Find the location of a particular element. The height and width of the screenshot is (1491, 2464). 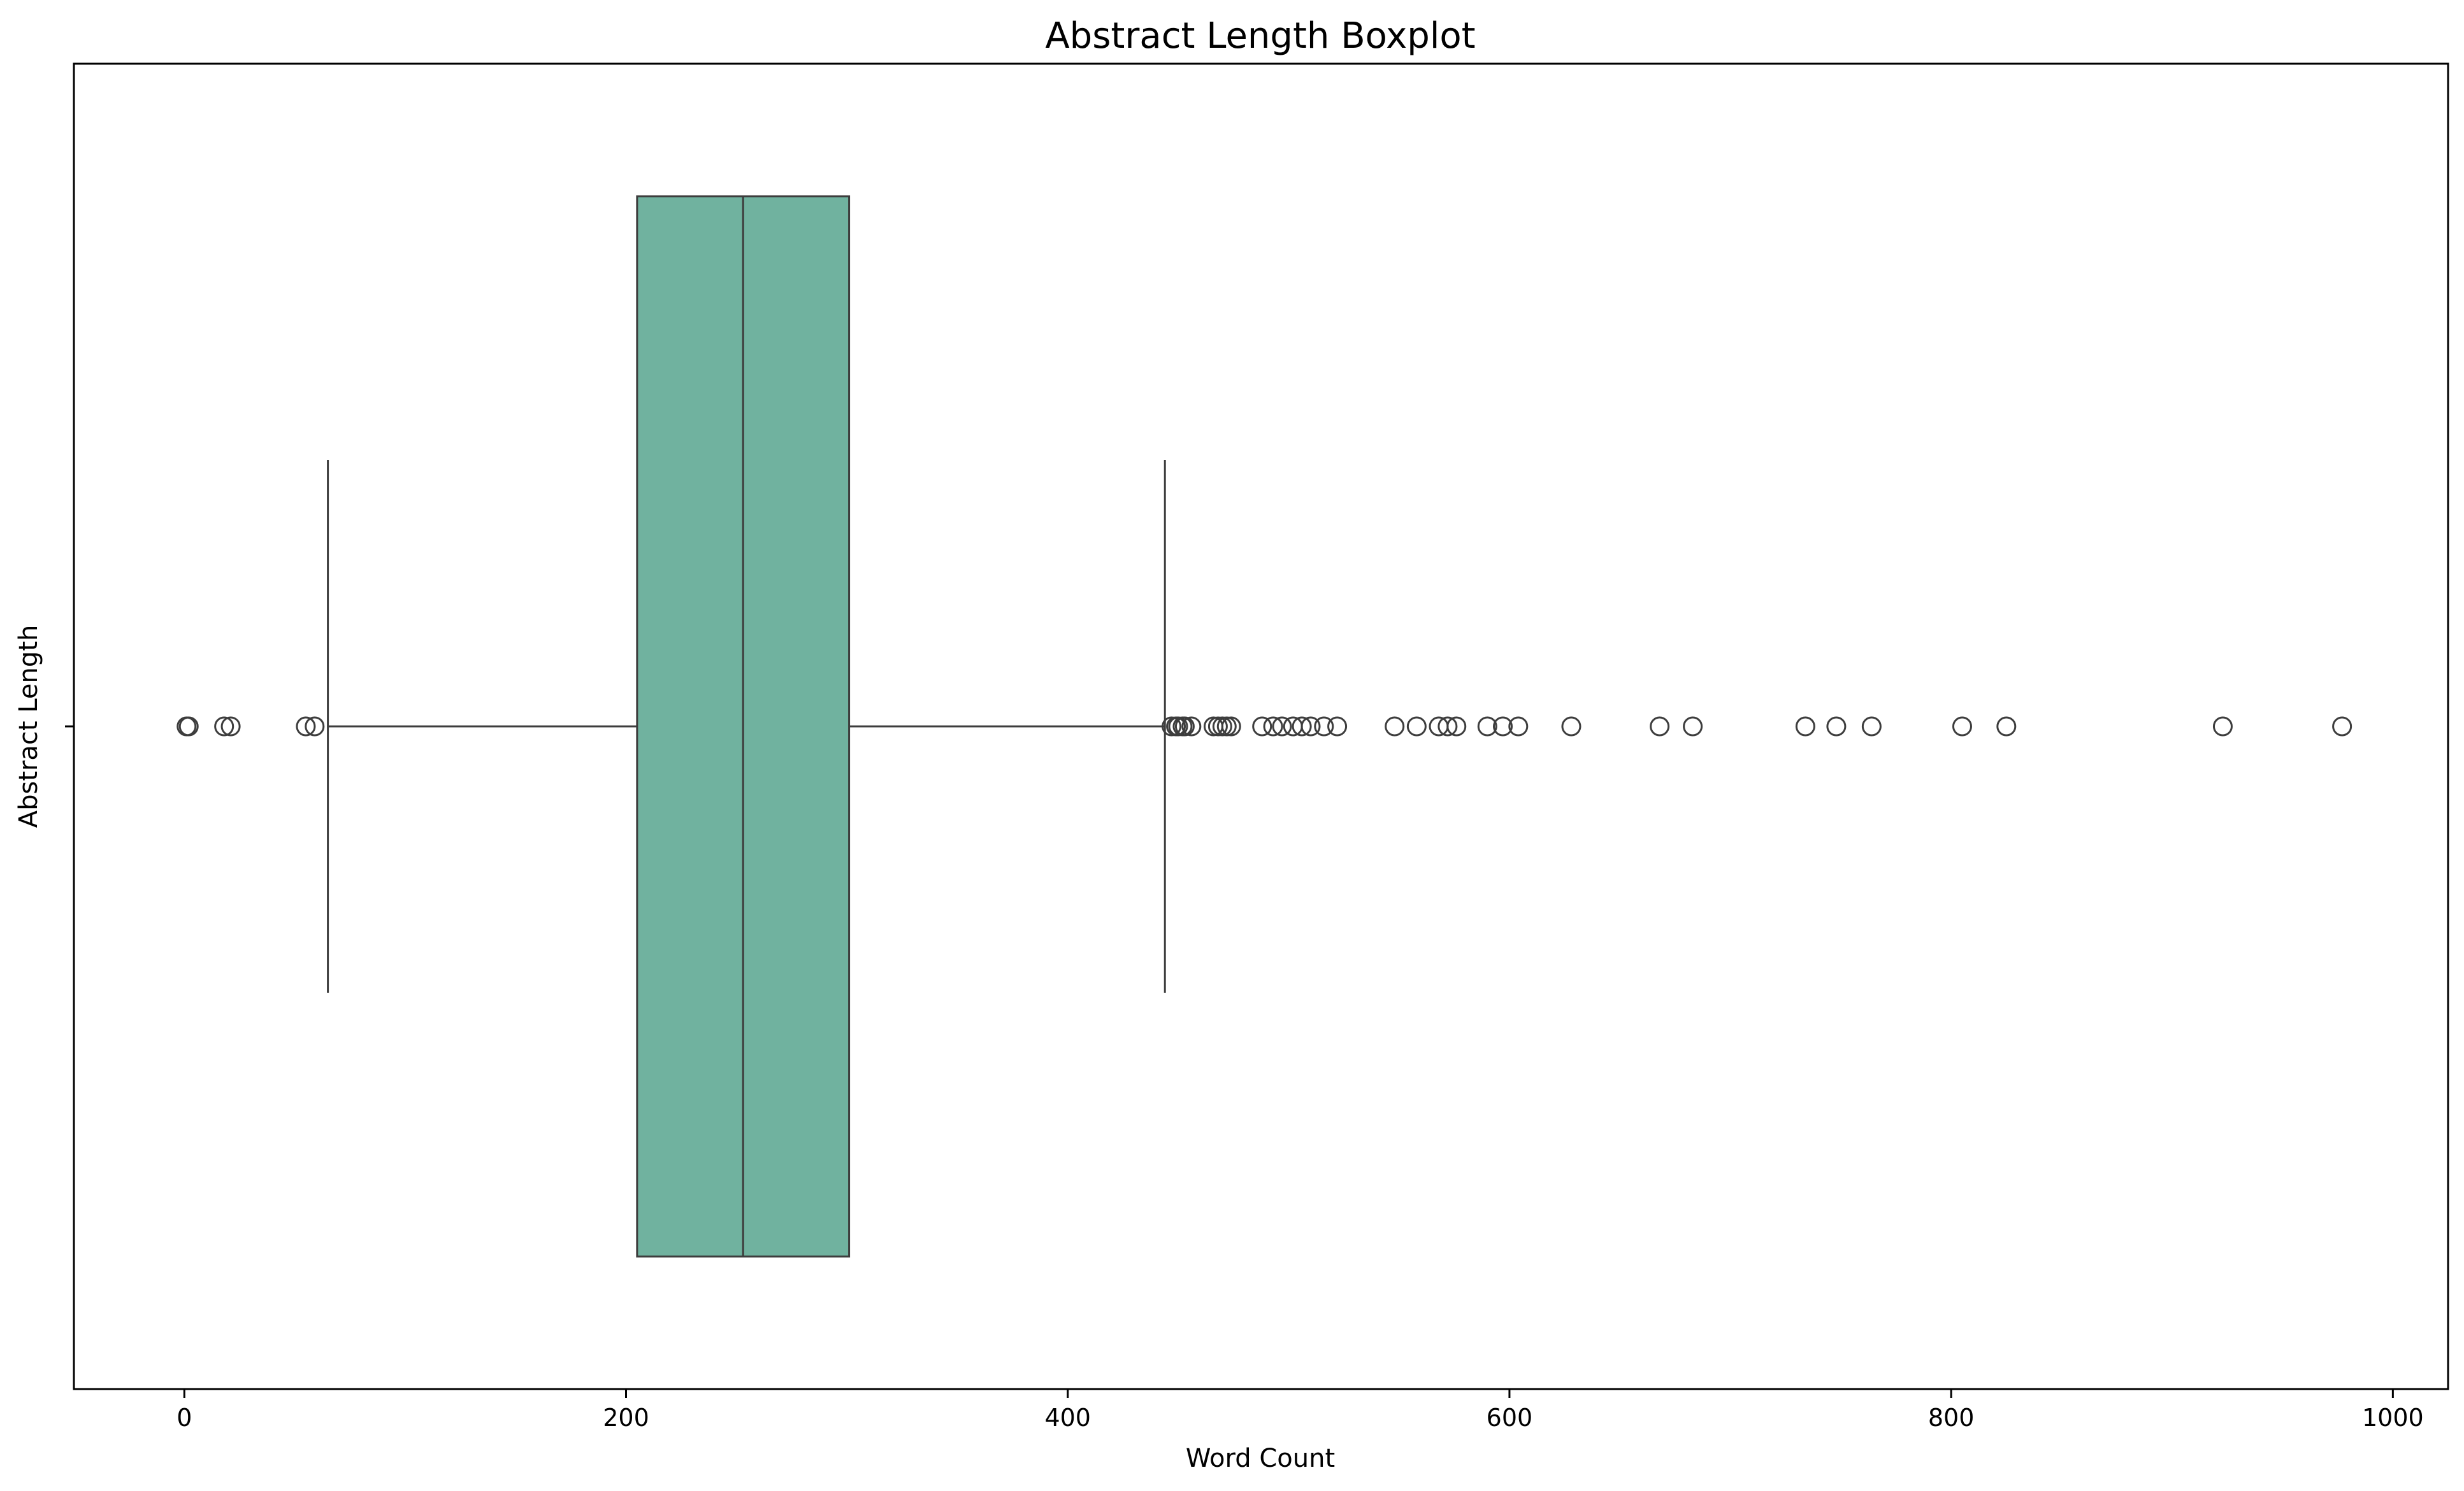

x-tick-label: 200 is located at coordinates (626, 1418).